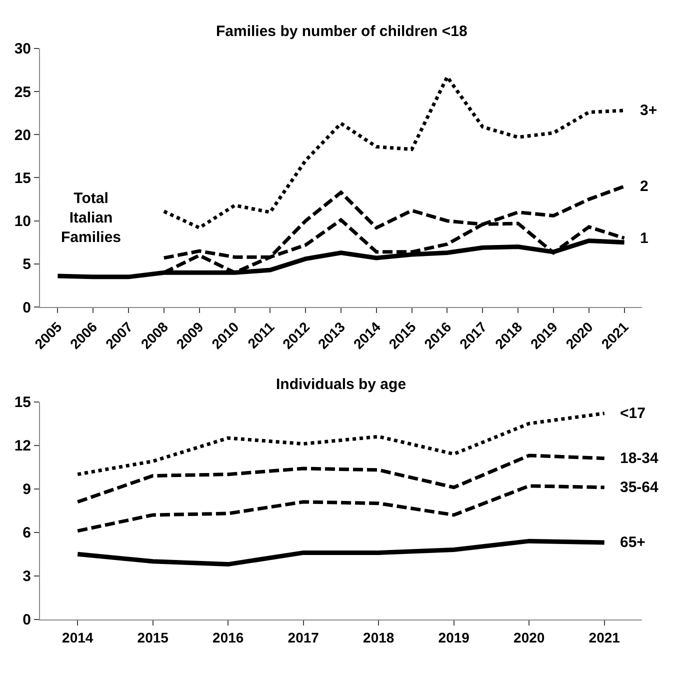 This screenshot has height=681, width=692. I want to click on y-tick-label: 30, so click(22, 49).